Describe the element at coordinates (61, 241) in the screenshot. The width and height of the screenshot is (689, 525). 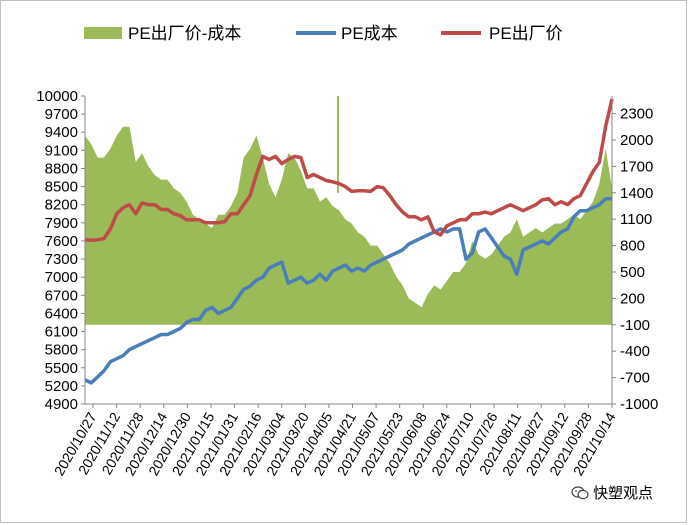
I see `left-tick-label: 7600` at that location.